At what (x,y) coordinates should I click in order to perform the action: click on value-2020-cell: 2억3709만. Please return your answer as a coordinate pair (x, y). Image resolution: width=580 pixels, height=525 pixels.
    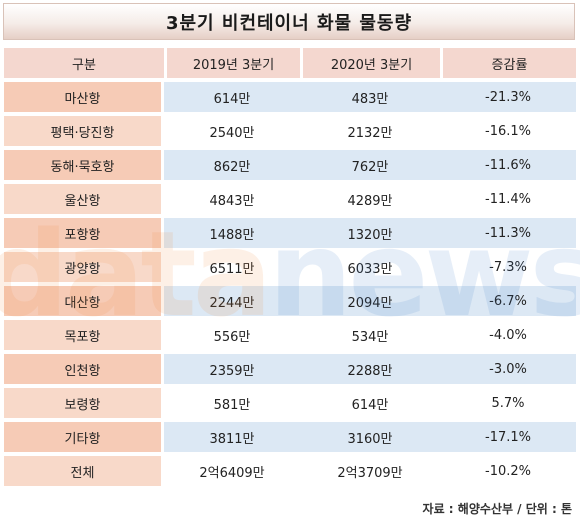
    Looking at the image, I should click on (370, 471).